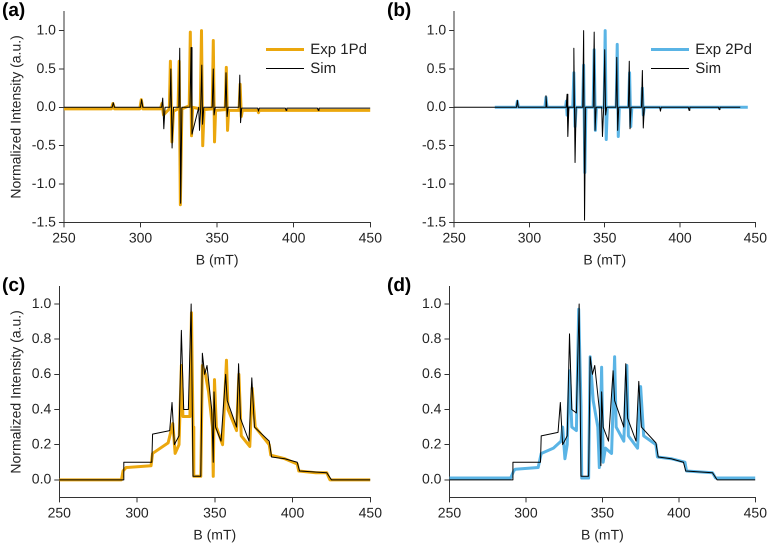 This screenshot has width=771, height=550. I want to click on legend-label: Exp 2Pd, so click(723, 49).